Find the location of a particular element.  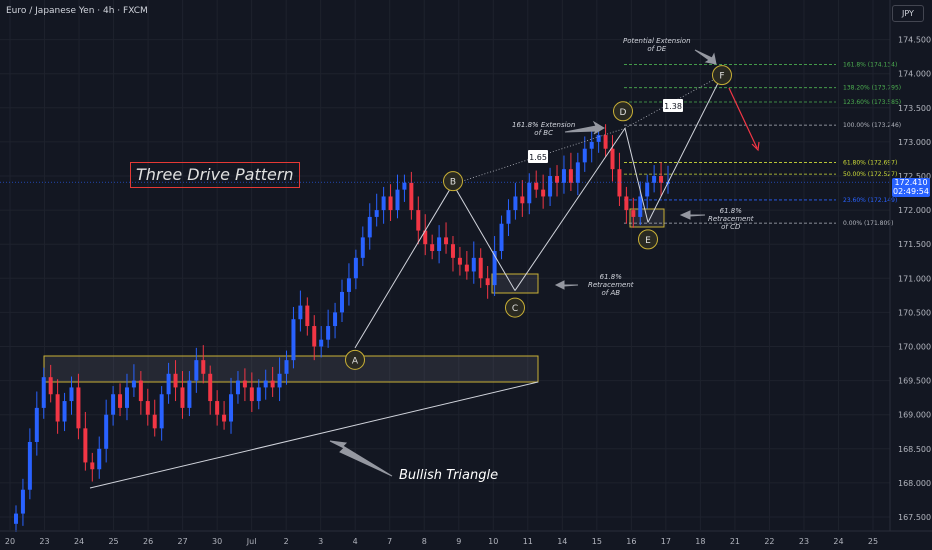

ratio-label-bc: 1.65 is located at coordinates (538, 157).